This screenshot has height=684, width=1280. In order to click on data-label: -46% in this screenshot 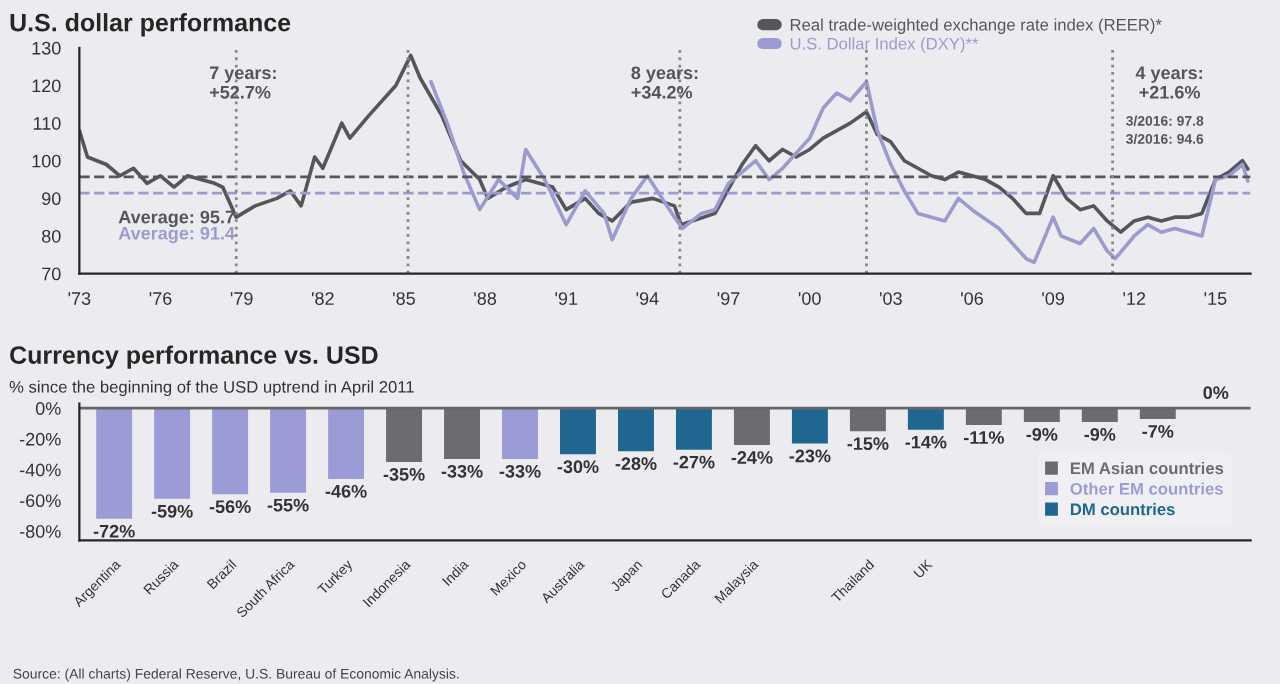, I will do `click(346, 491)`.